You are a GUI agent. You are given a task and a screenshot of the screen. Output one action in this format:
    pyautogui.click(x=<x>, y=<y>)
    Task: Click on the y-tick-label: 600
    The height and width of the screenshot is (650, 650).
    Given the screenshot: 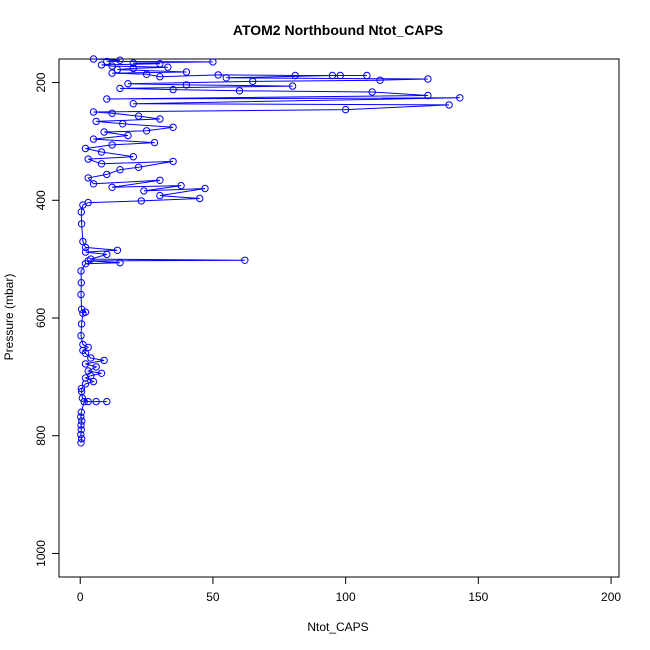 What is the action you would take?
    pyautogui.click(x=41, y=318)
    